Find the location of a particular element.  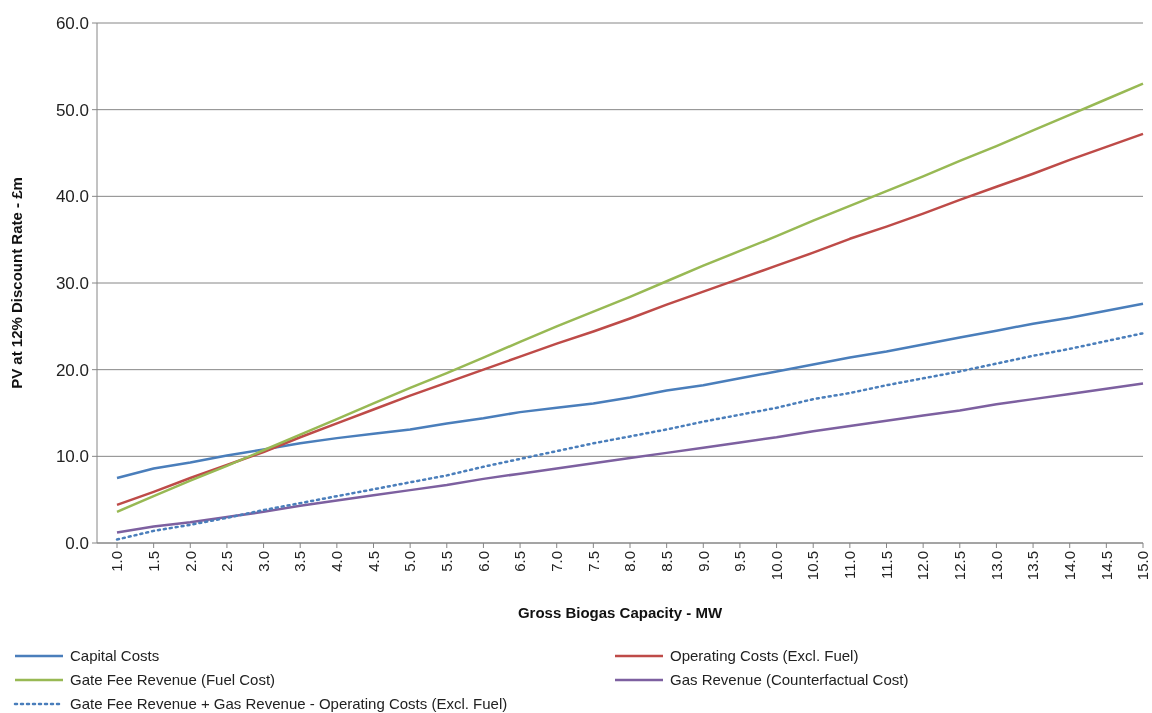

legend-label: Operating Costs (Excl. Fuel) is located at coordinates (764, 656).